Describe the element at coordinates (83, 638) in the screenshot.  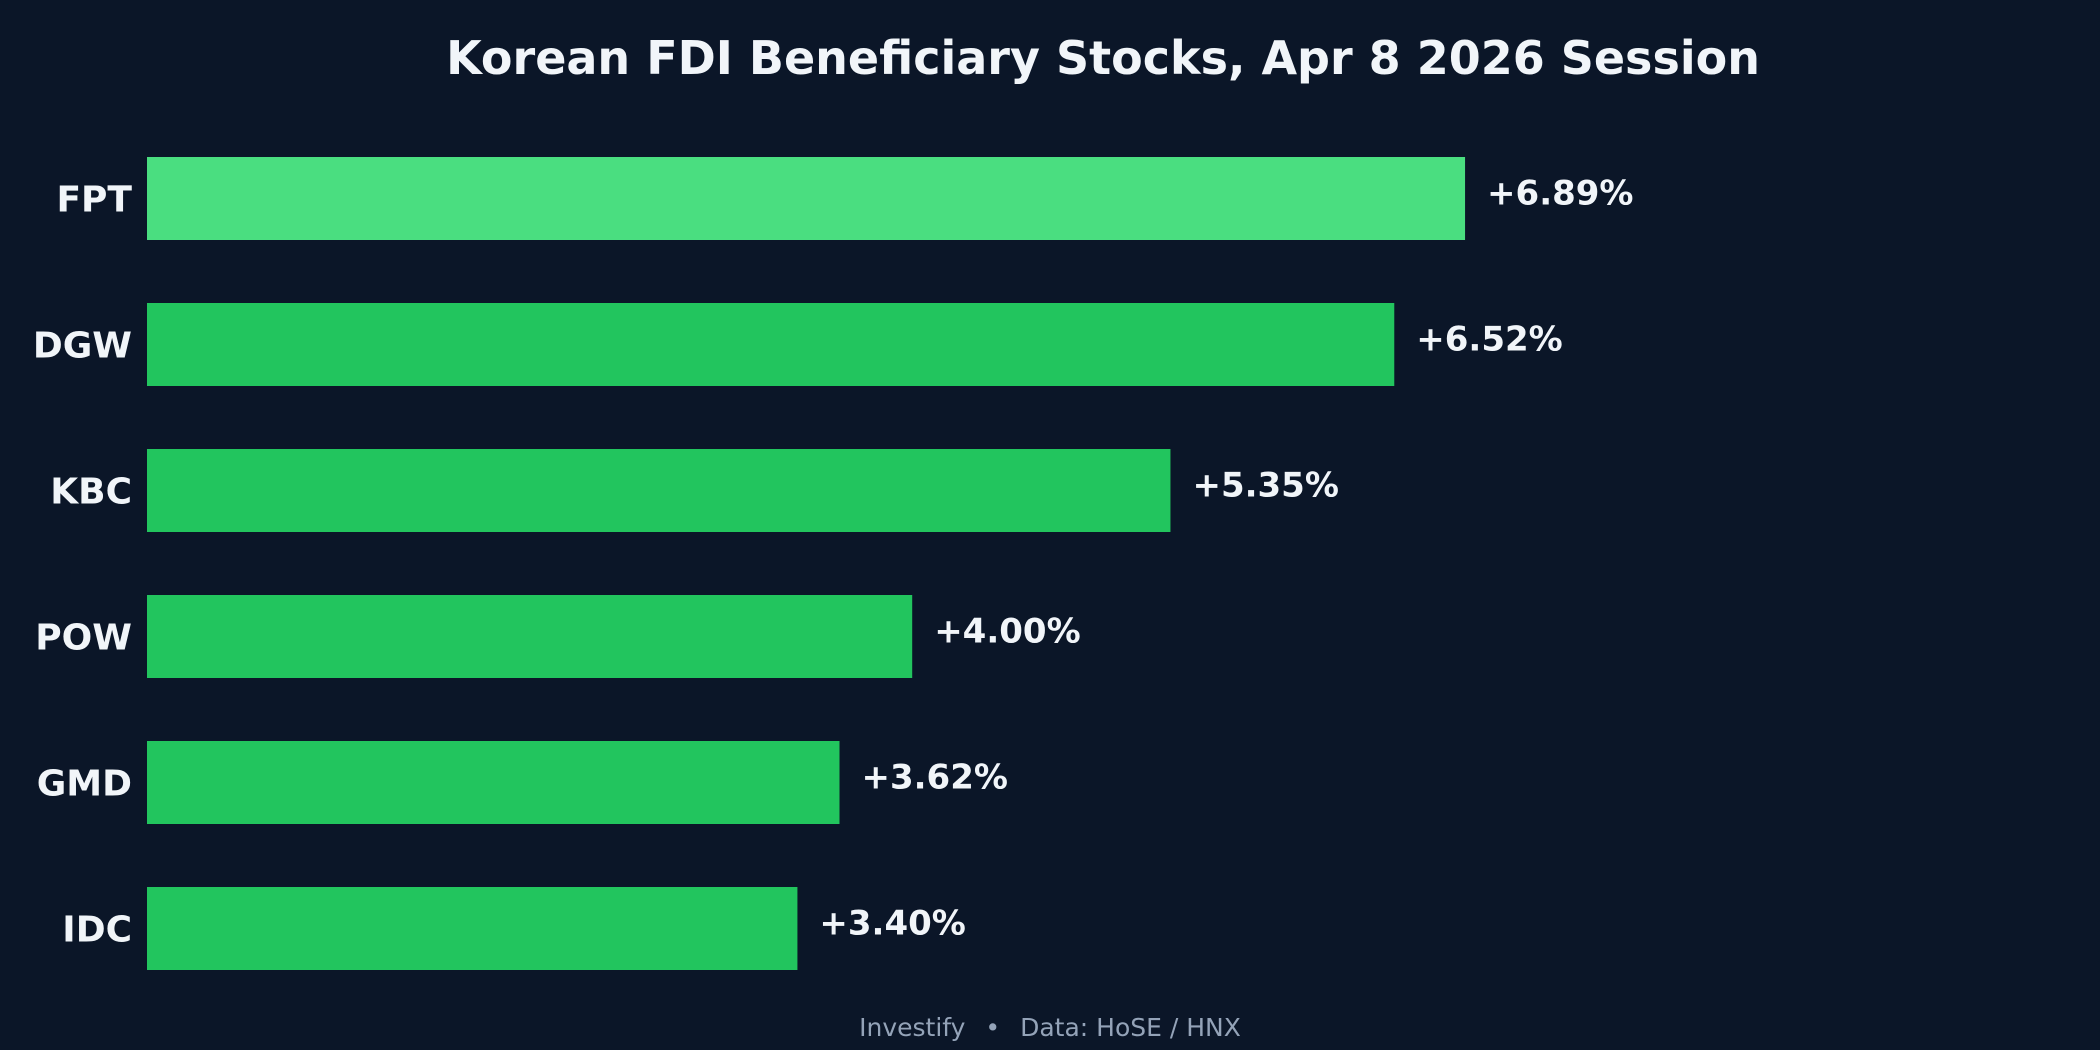
I see `category-label-pow: POW` at that location.